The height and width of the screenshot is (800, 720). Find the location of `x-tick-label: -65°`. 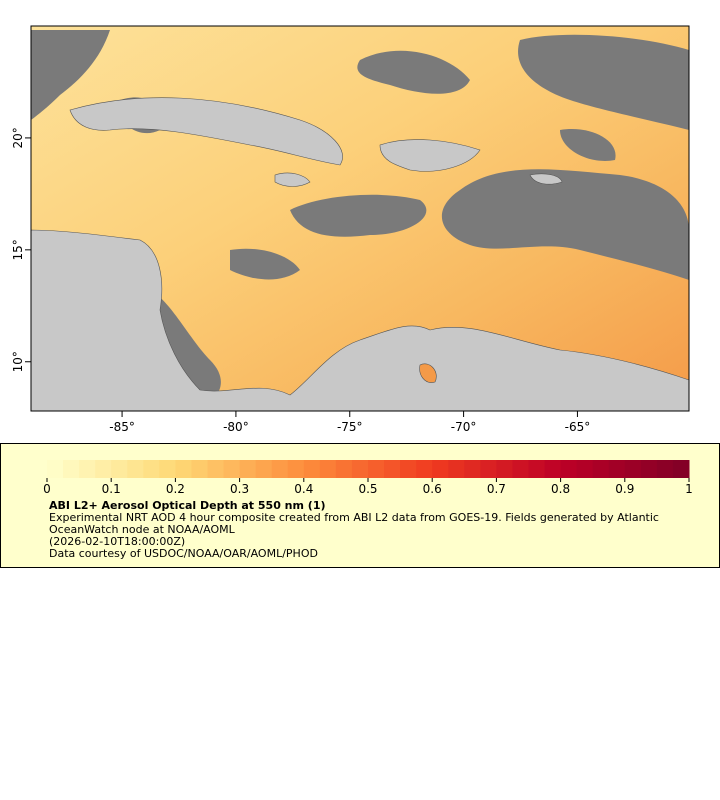

x-tick-label: -65° is located at coordinates (578, 427).